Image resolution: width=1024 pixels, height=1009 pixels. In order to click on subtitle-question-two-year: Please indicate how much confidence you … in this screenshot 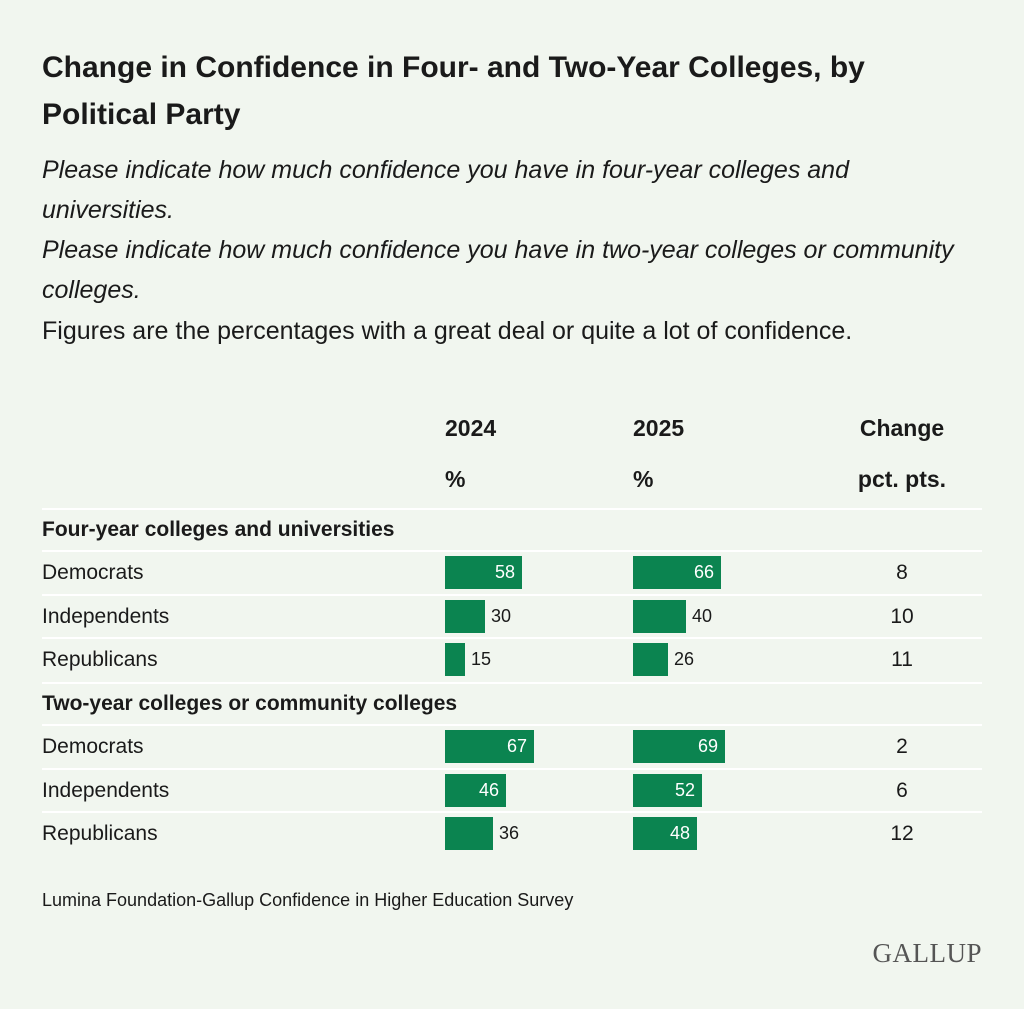, I will do `click(498, 270)`.